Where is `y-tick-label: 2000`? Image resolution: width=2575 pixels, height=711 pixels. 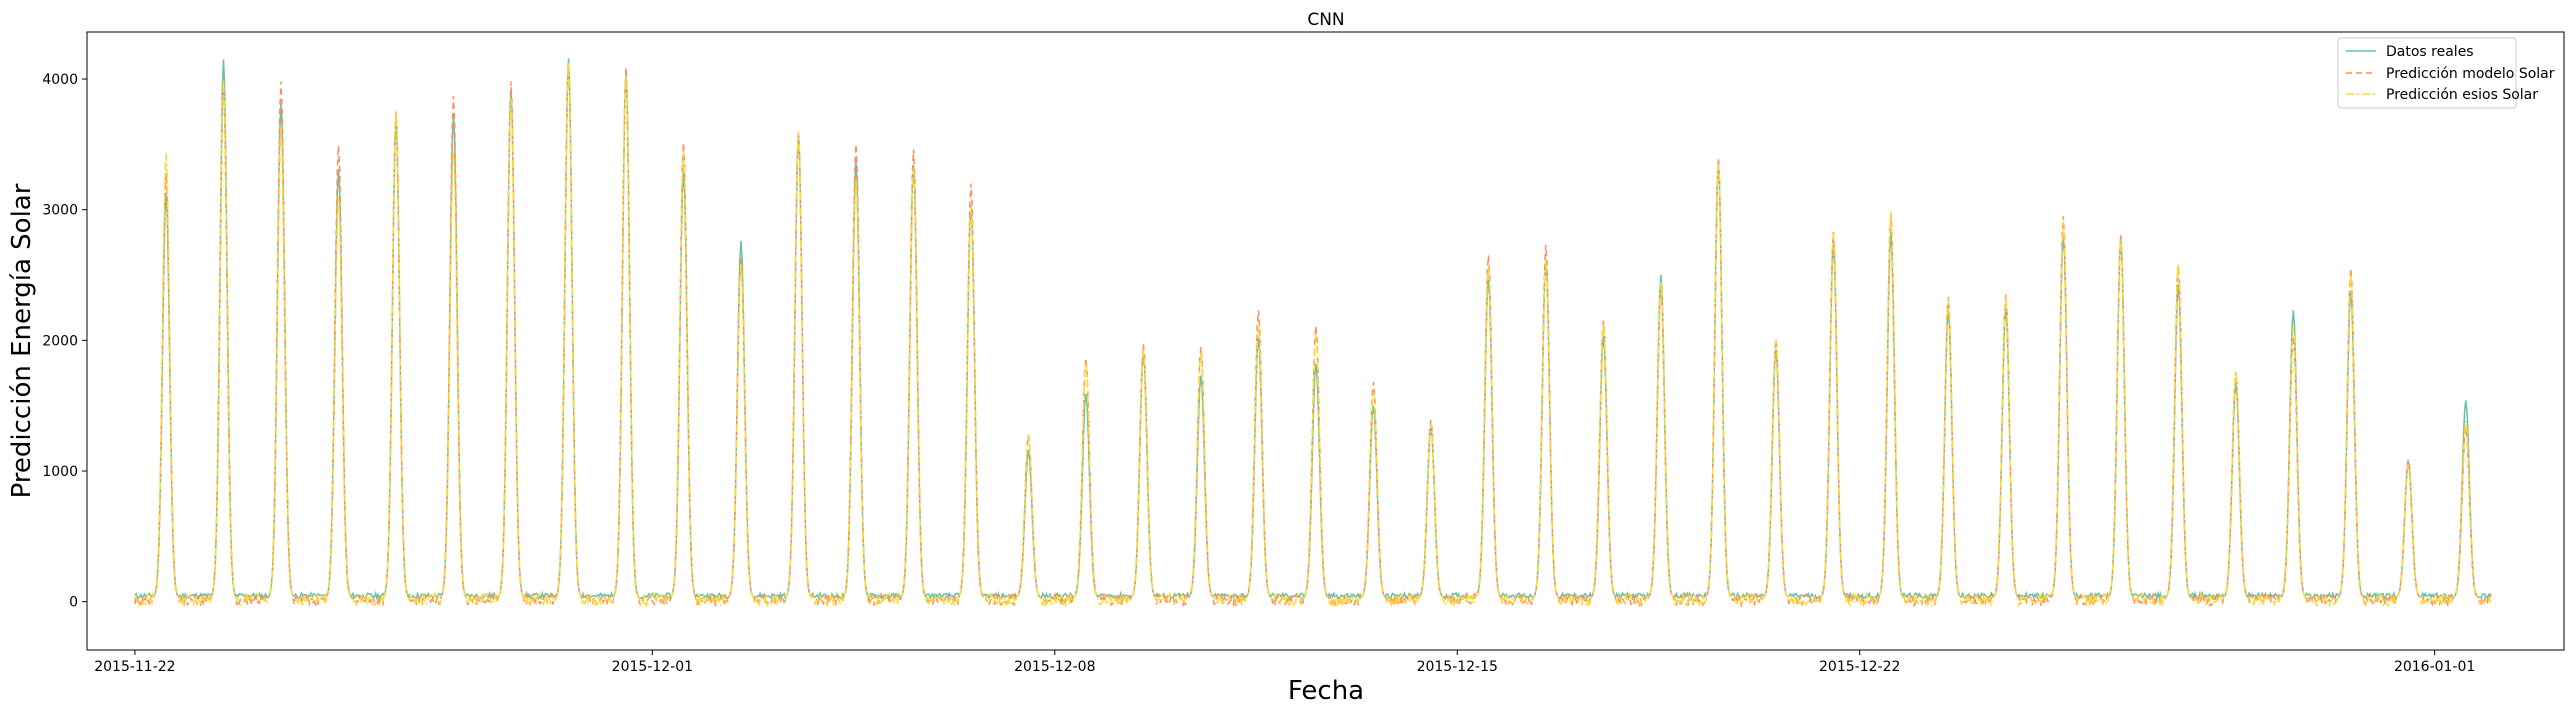 y-tick-label: 2000 is located at coordinates (60, 341).